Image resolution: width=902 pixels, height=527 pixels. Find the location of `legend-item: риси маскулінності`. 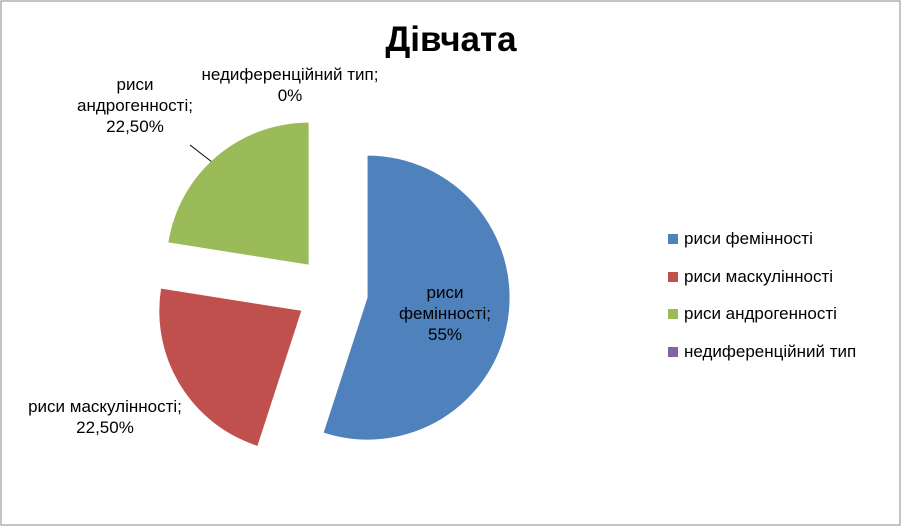

legend-item: риси маскулінності is located at coordinates (750, 277).